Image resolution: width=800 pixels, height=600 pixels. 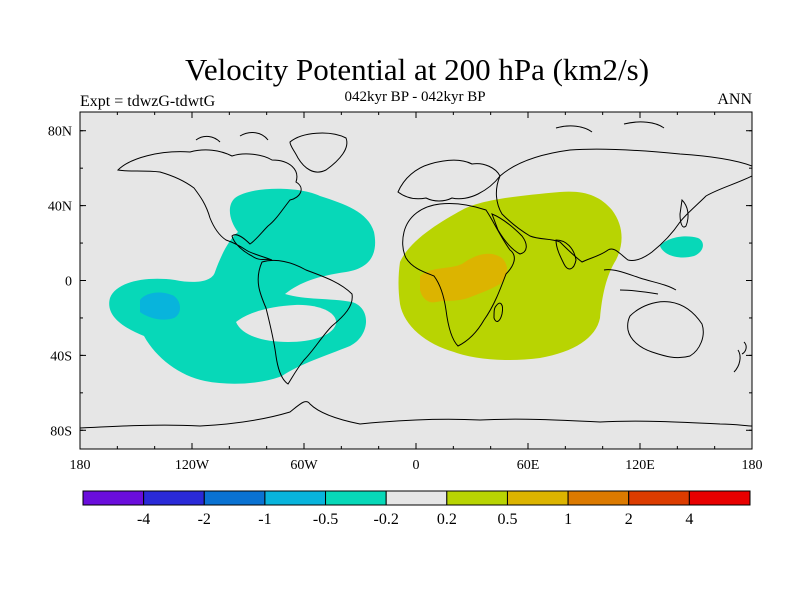 What do you see at coordinates (61, 431) in the screenshot?
I see `lat-tick-label: 80S` at bounding box center [61, 431].